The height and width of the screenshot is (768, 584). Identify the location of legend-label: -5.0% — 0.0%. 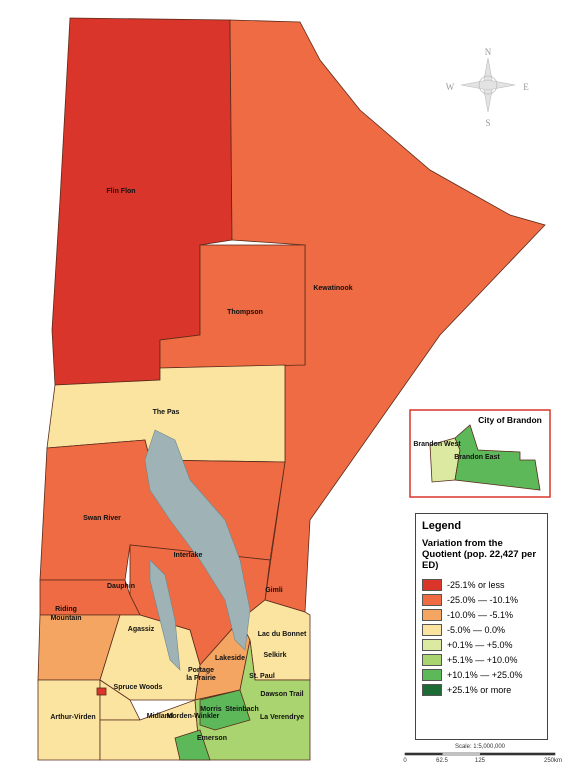
(476, 629).